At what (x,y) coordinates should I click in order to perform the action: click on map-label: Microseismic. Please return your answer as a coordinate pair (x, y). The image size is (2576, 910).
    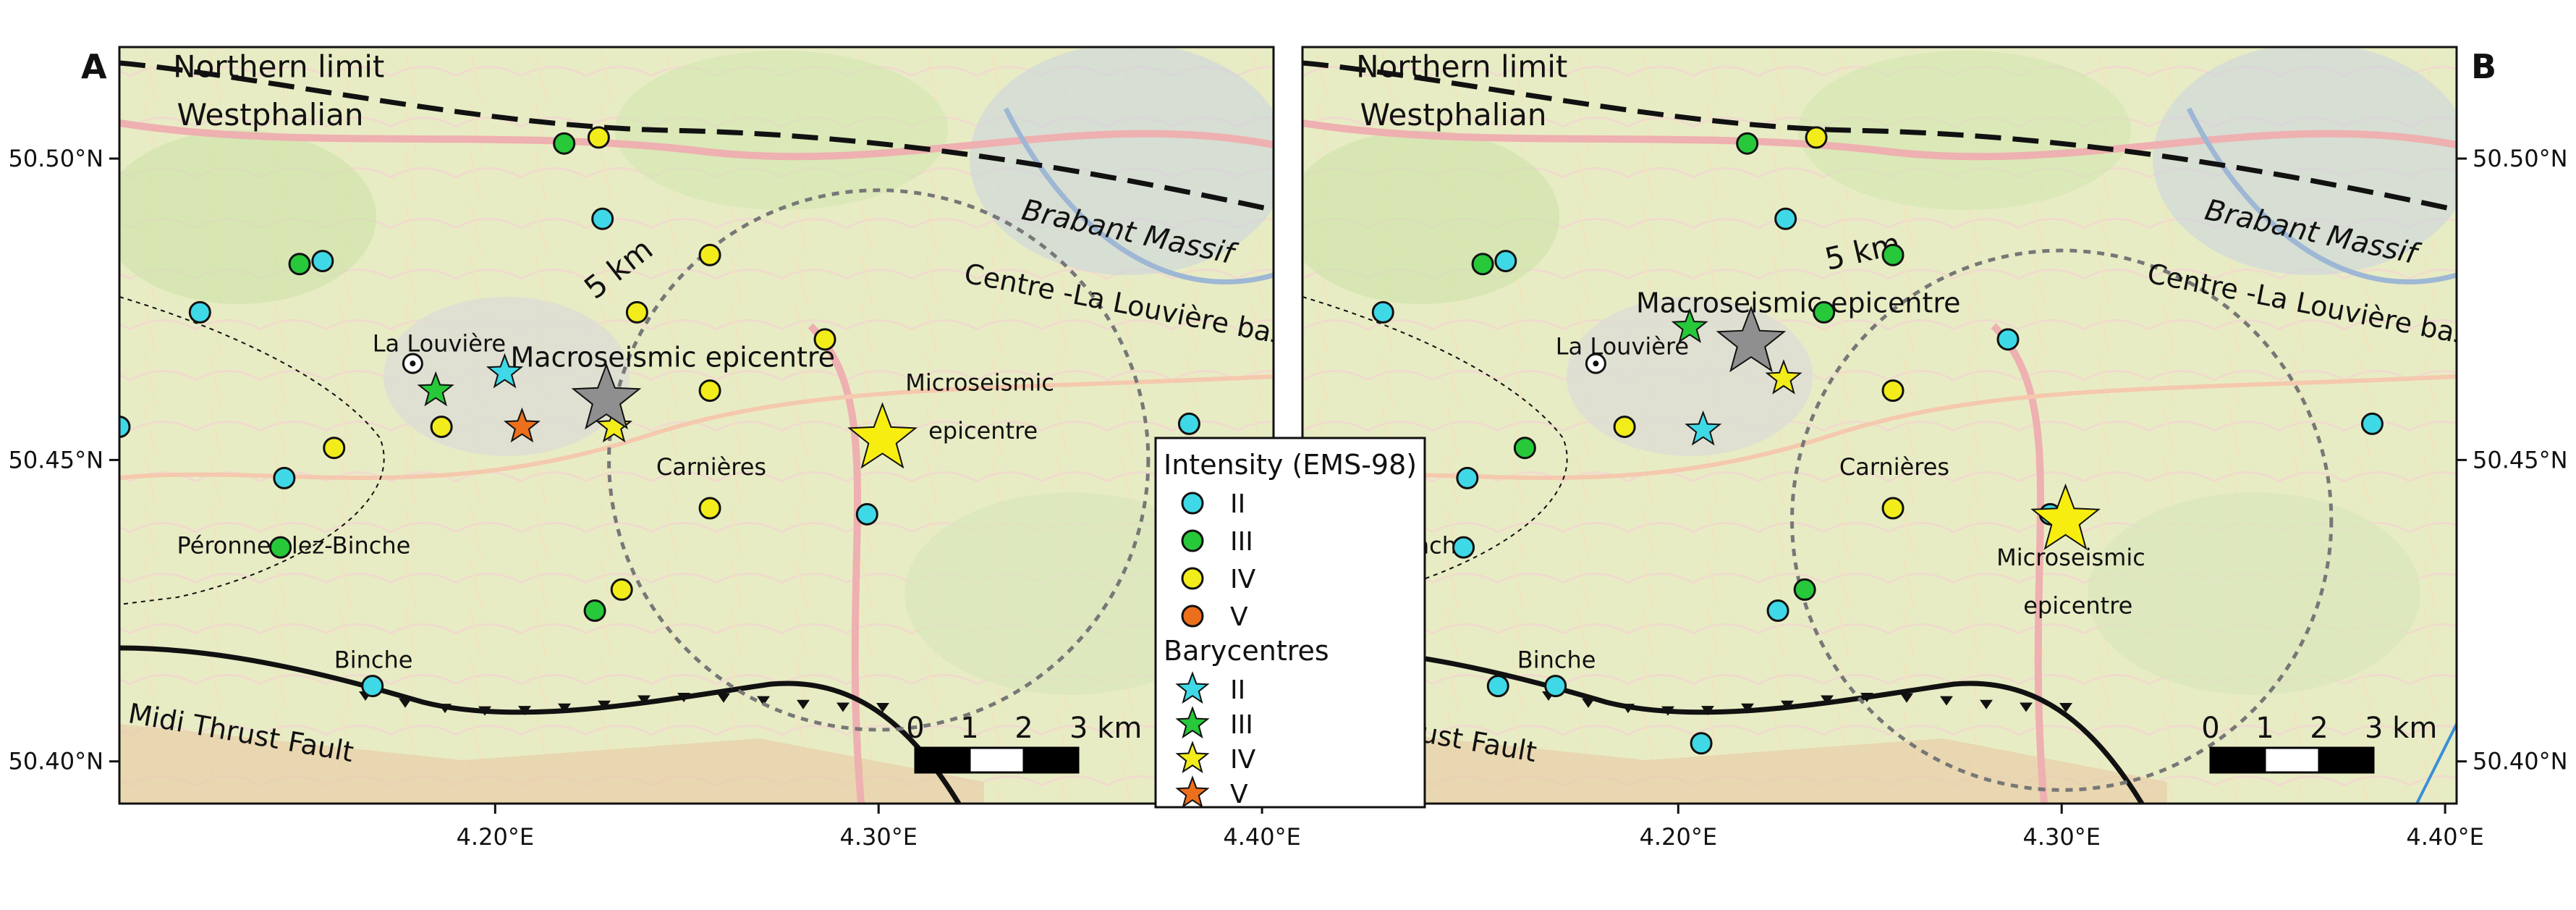
    Looking at the image, I should click on (979, 383).